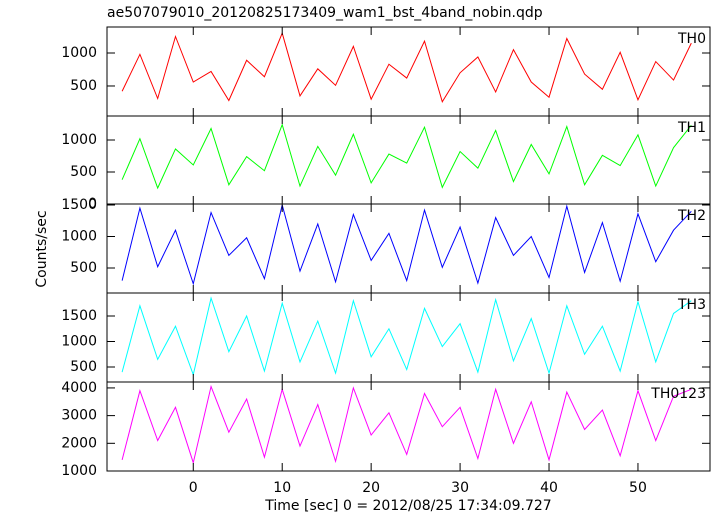  I want to click on y-axis-label: Counts/sec, so click(42, 248).